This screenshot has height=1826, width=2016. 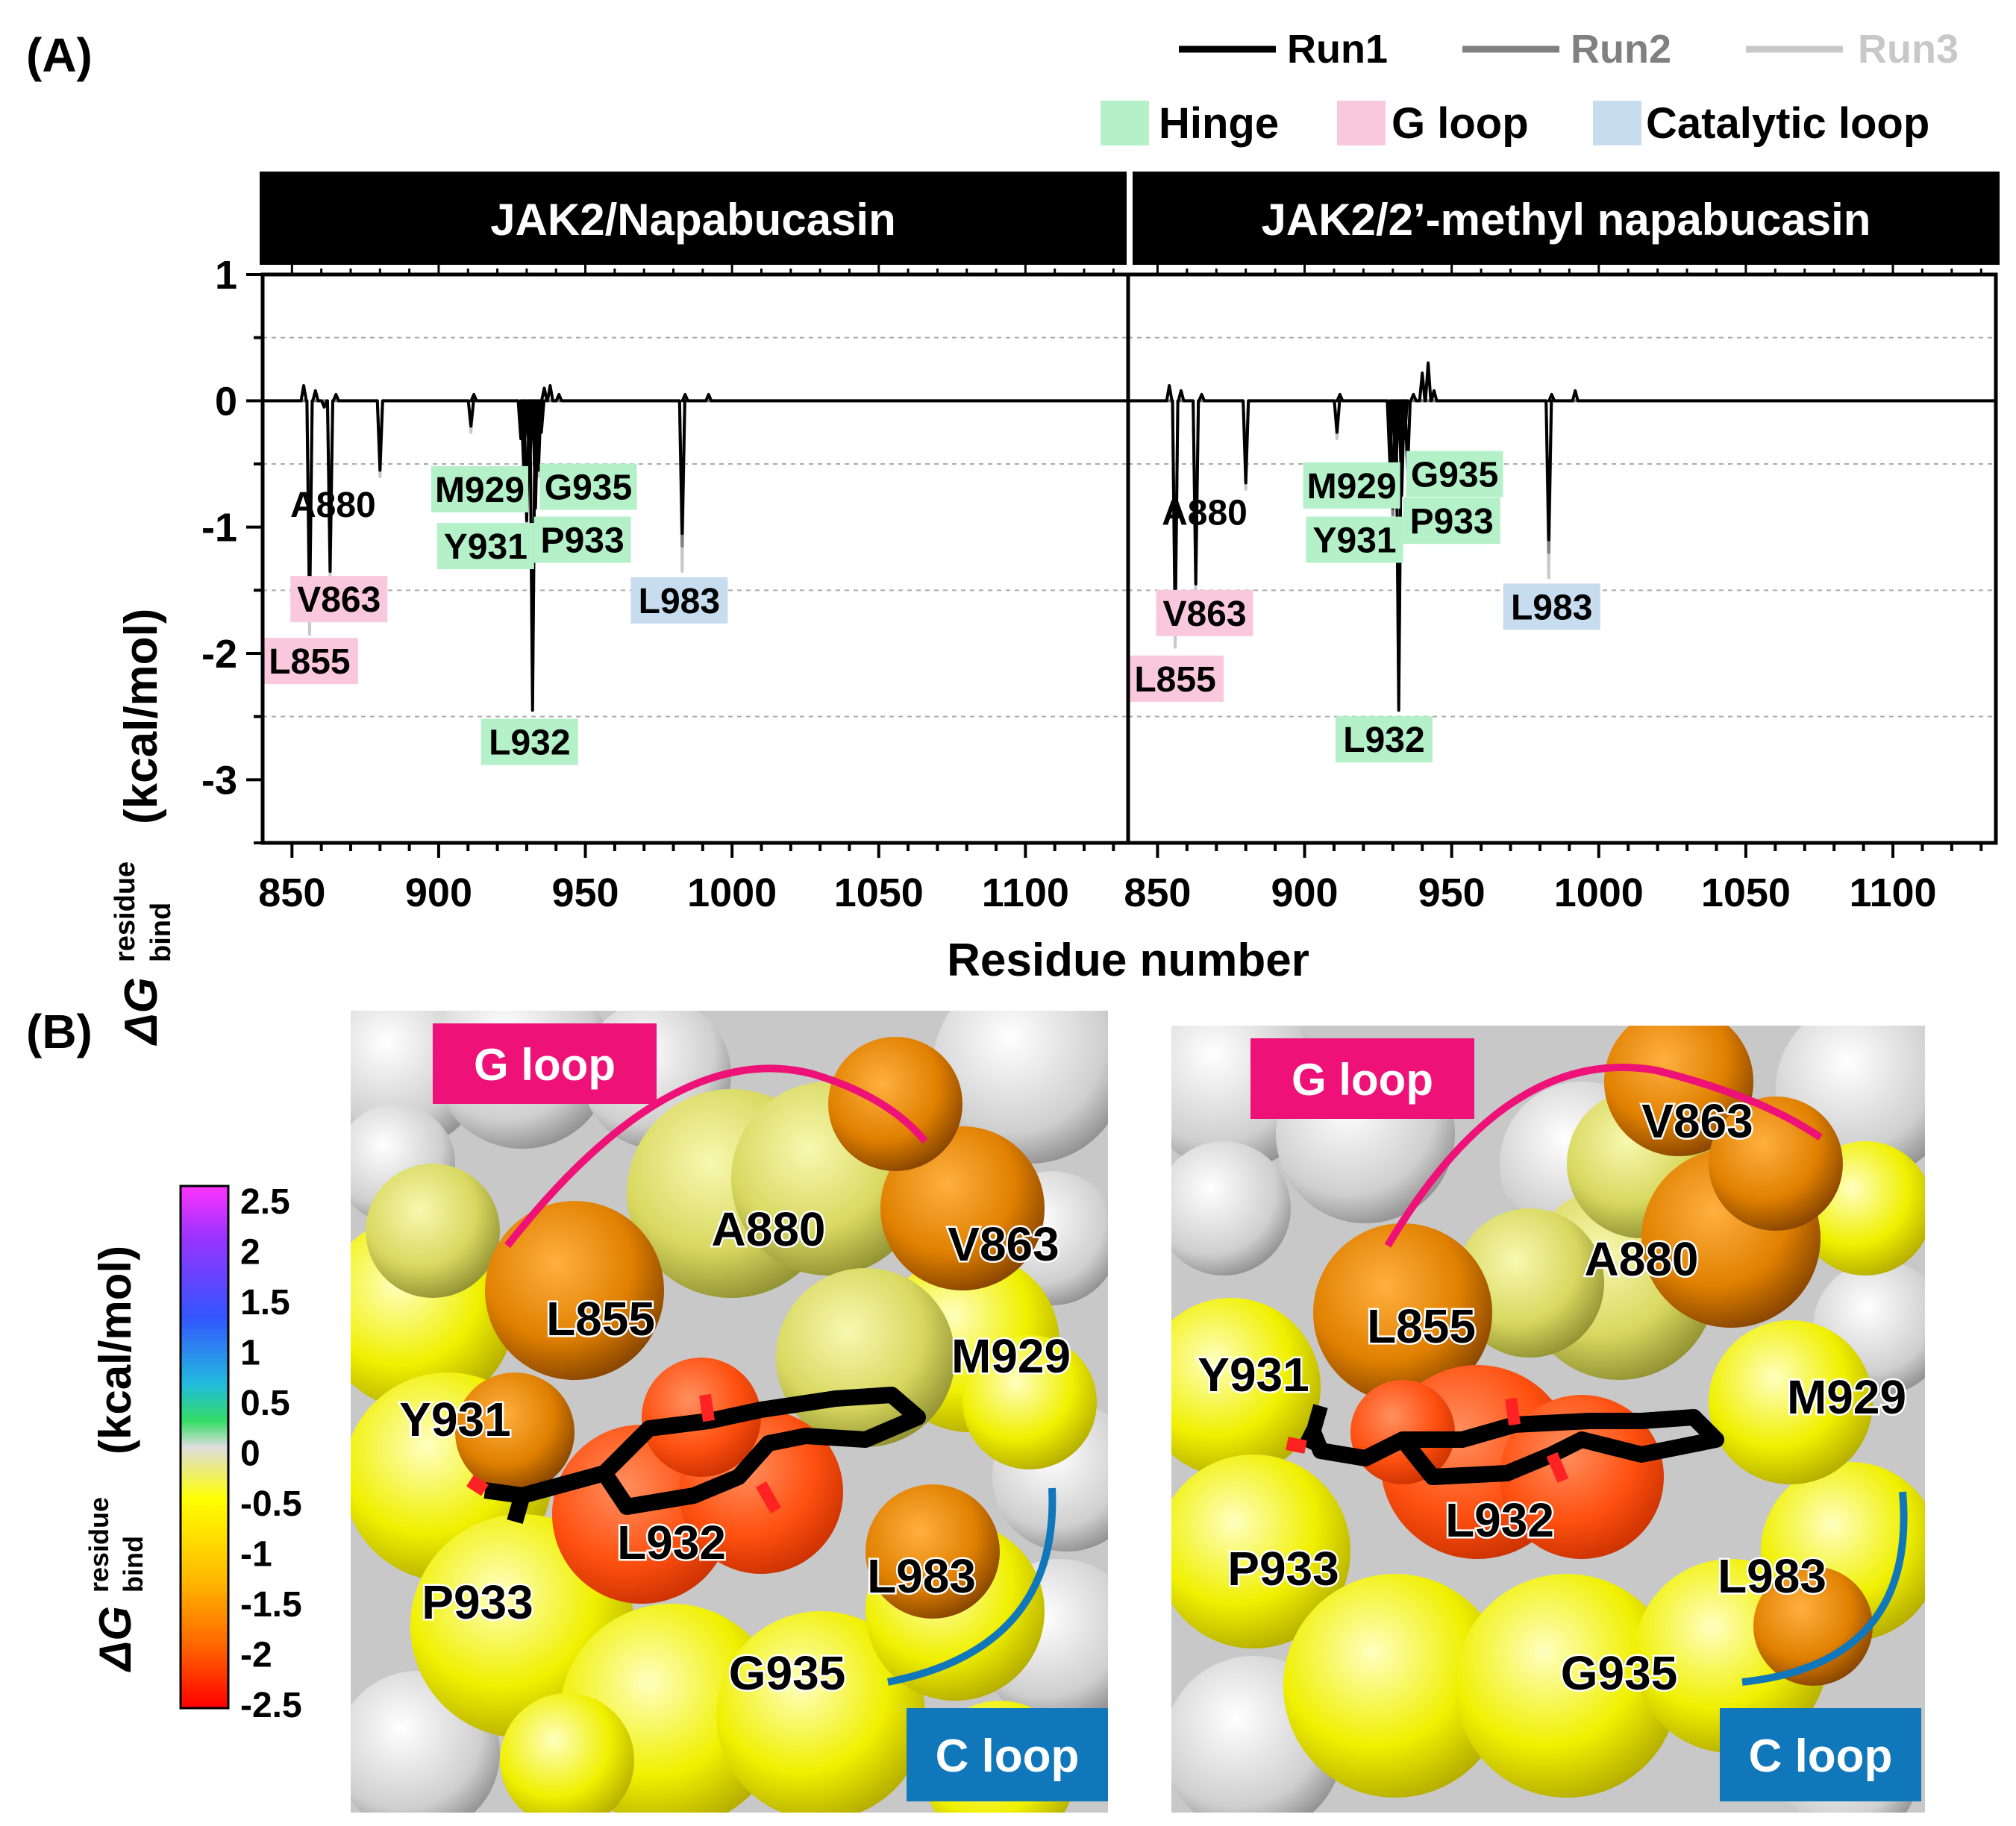 I want to click on residue-label-right-a880: A880, so click(x=1642, y=1259).